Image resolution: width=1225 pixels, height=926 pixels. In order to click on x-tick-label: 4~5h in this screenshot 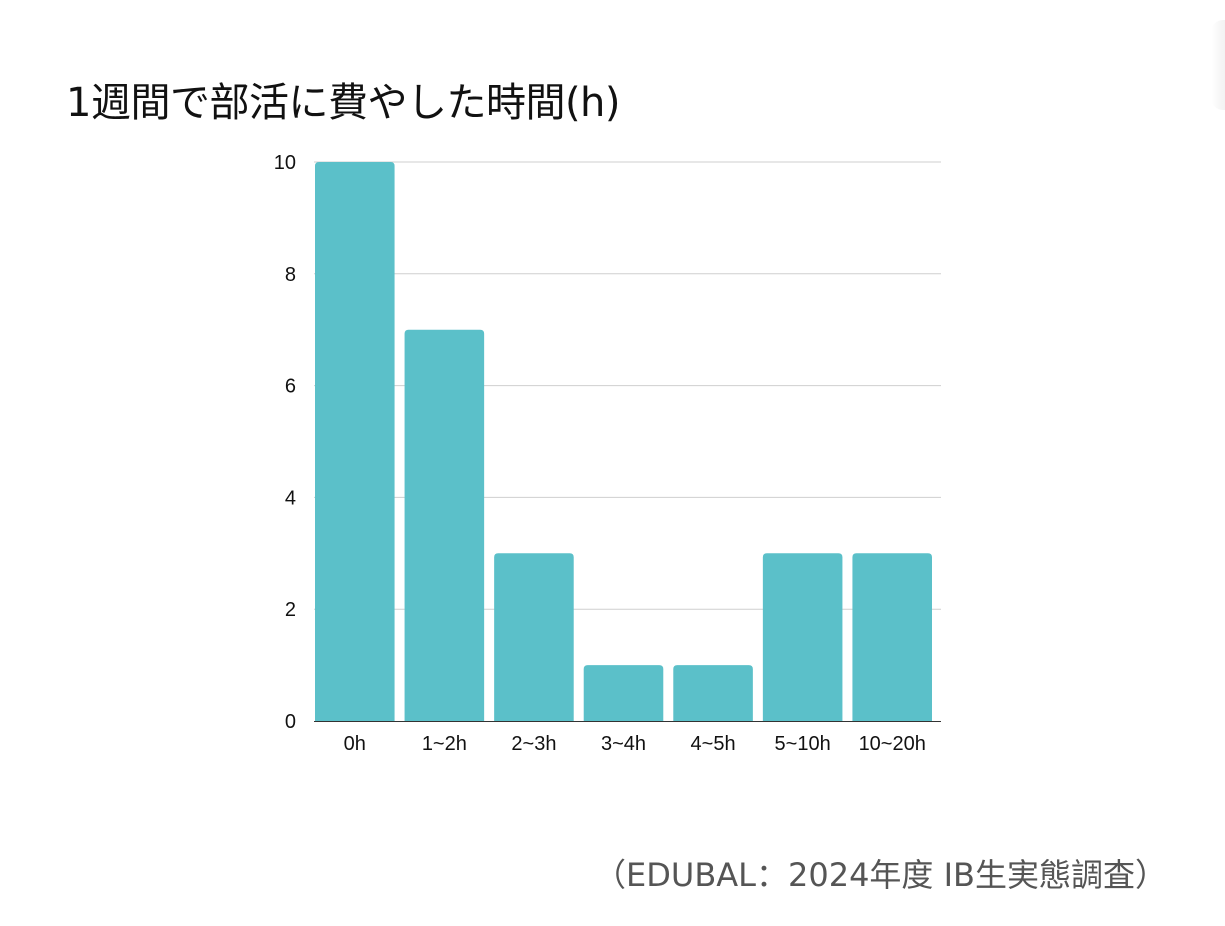, I will do `click(713, 744)`.